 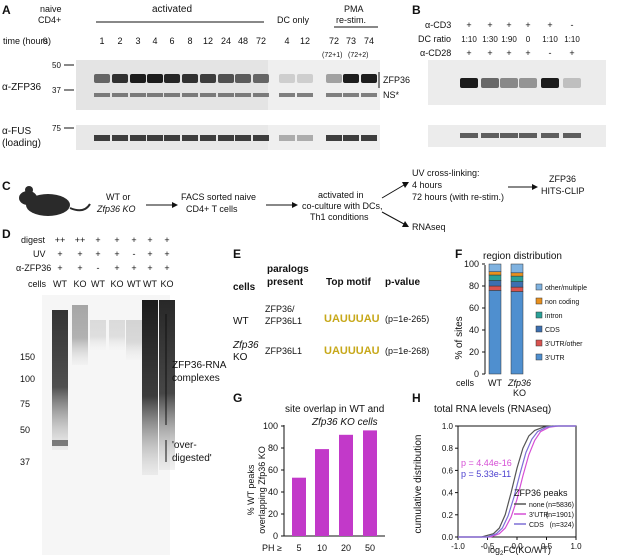 I want to click on th1-label: Th1 conditions, so click(x=339, y=217).